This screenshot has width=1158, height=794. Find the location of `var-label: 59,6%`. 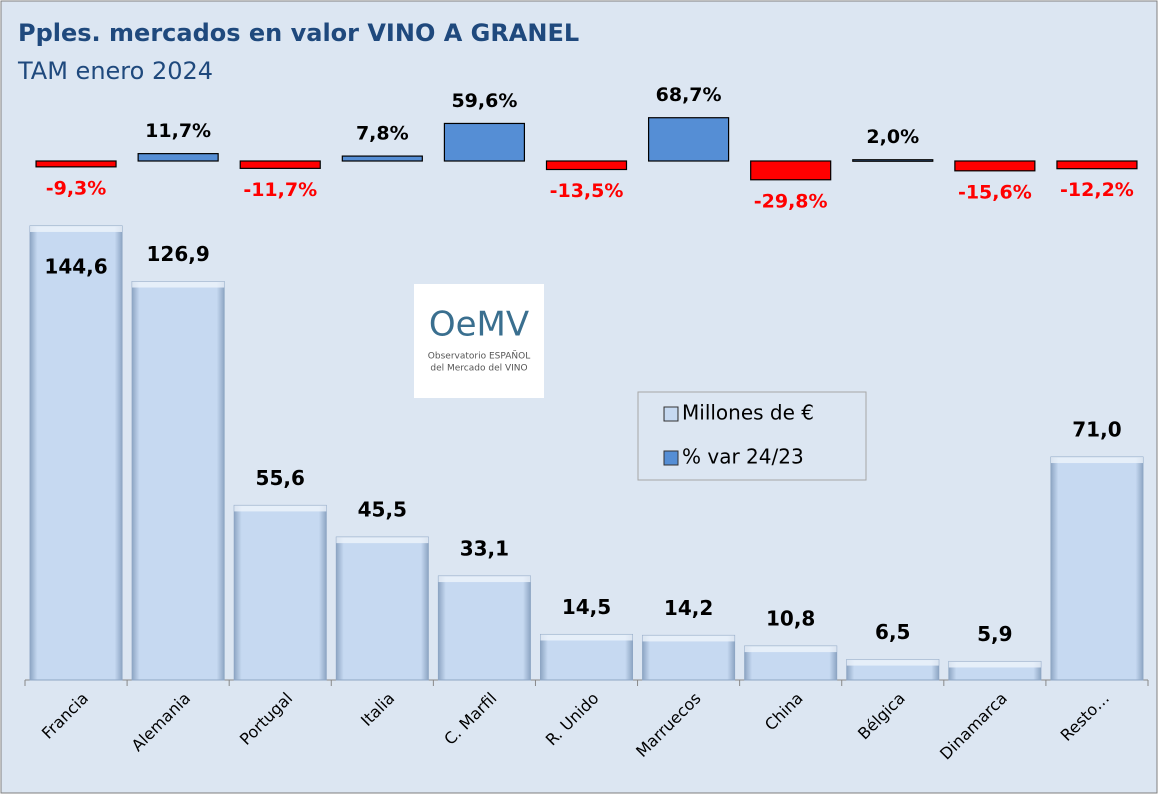

var-label: 59,6% is located at coordinates (484, 101).